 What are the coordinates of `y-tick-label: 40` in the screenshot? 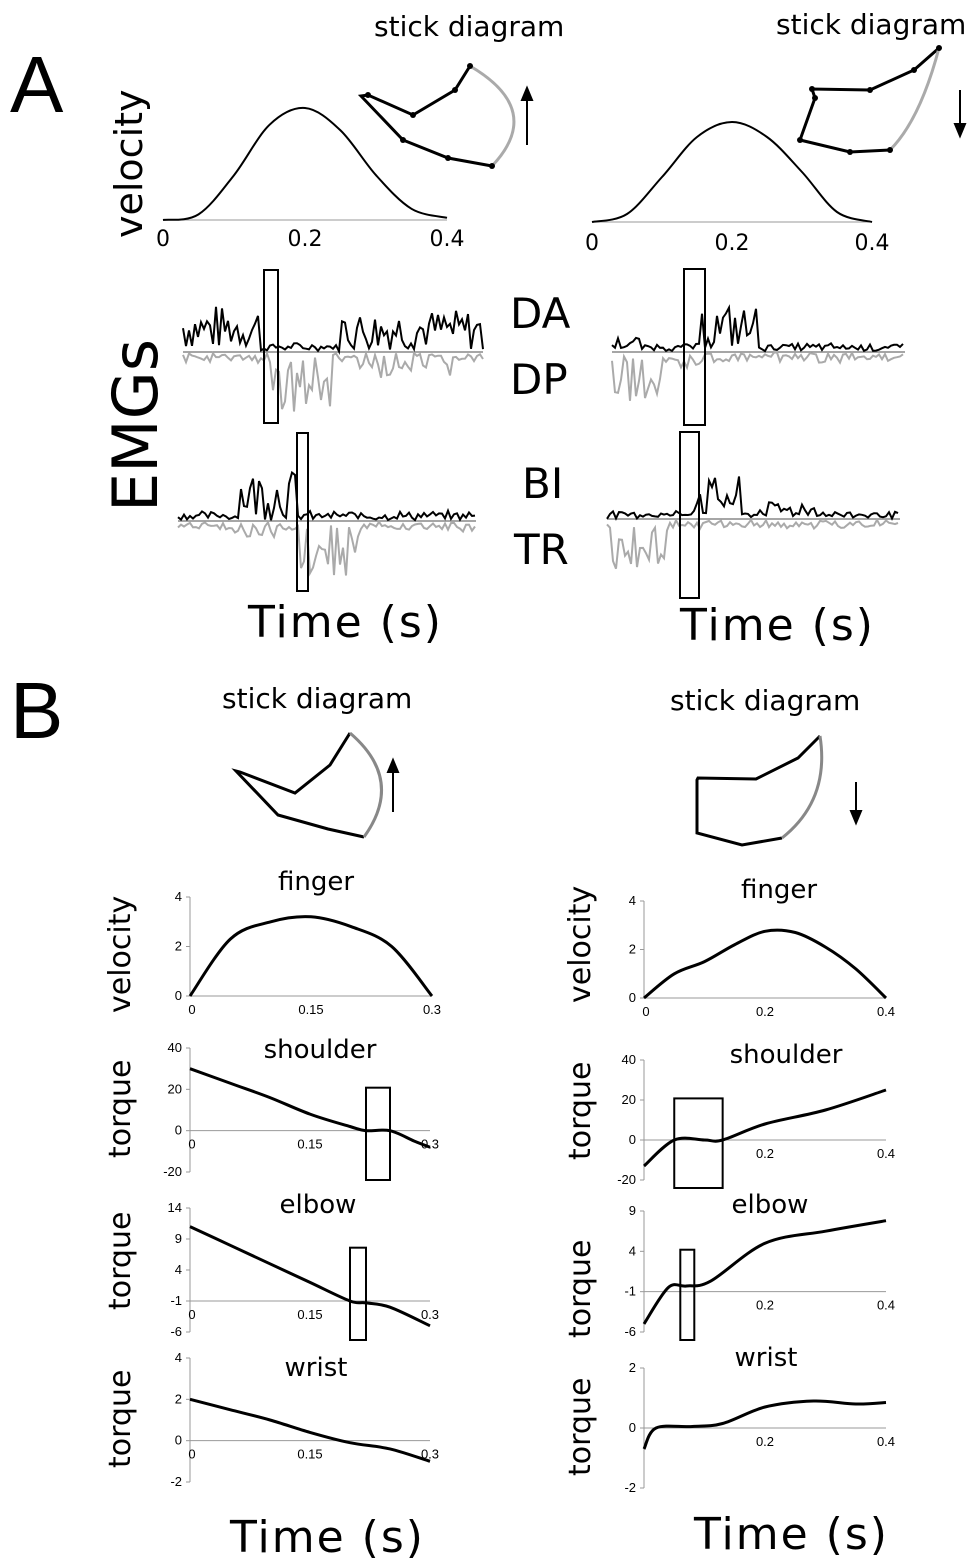 It's located at (175, 1047).